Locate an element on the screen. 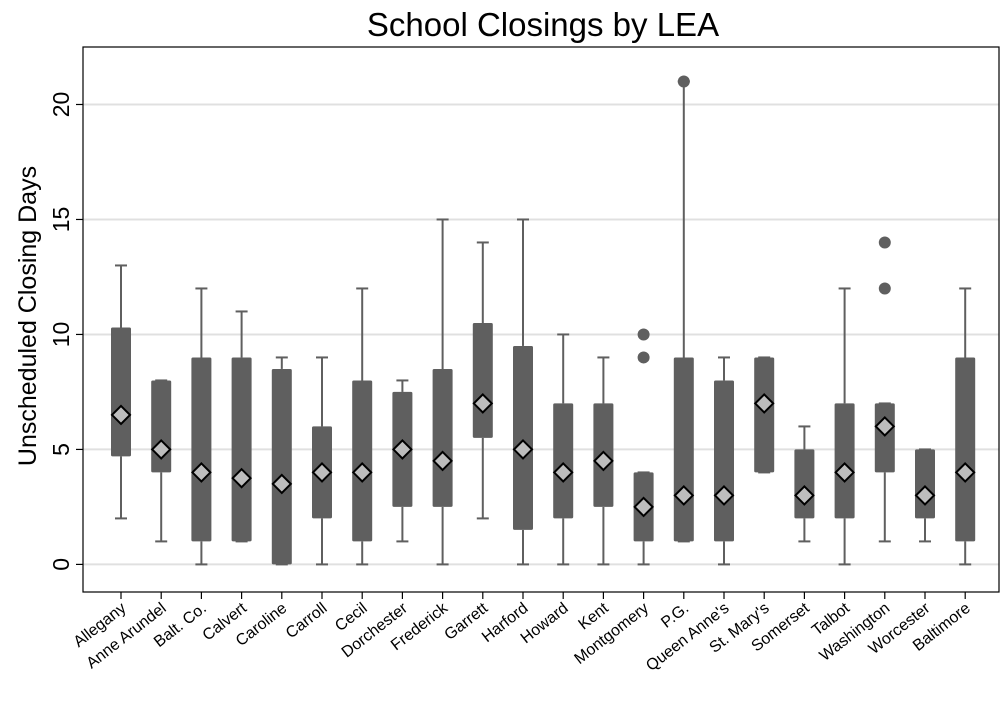 This screenshot has width=1000, height=708. box-frederick is located at coordinates (443, 392).